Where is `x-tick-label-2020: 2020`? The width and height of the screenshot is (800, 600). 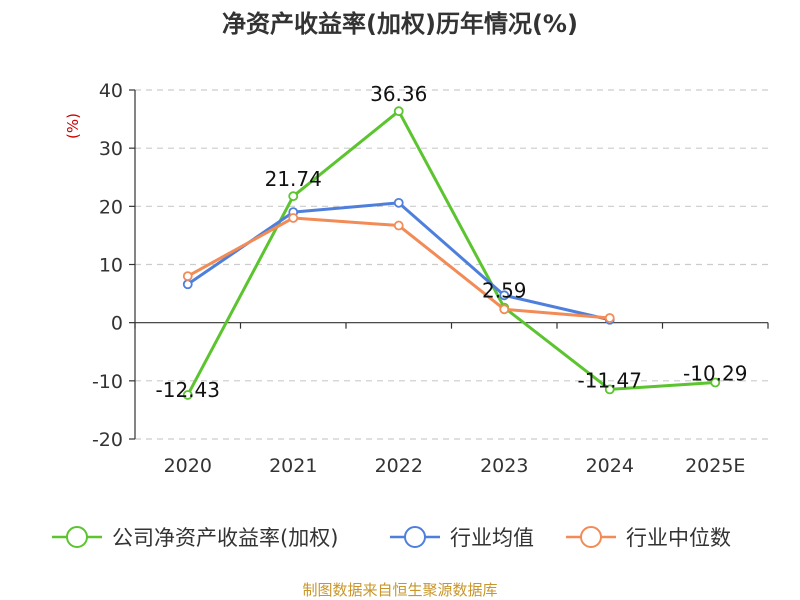
x-tick-label-2020: 2020 is located at coordinates (188, 466).